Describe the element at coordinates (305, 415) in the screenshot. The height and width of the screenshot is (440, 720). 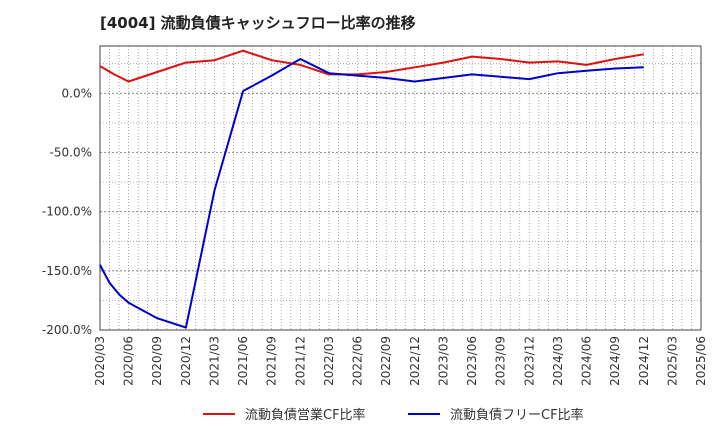
I see `legend-label-1: 流動負債営業CF比率` at that location.